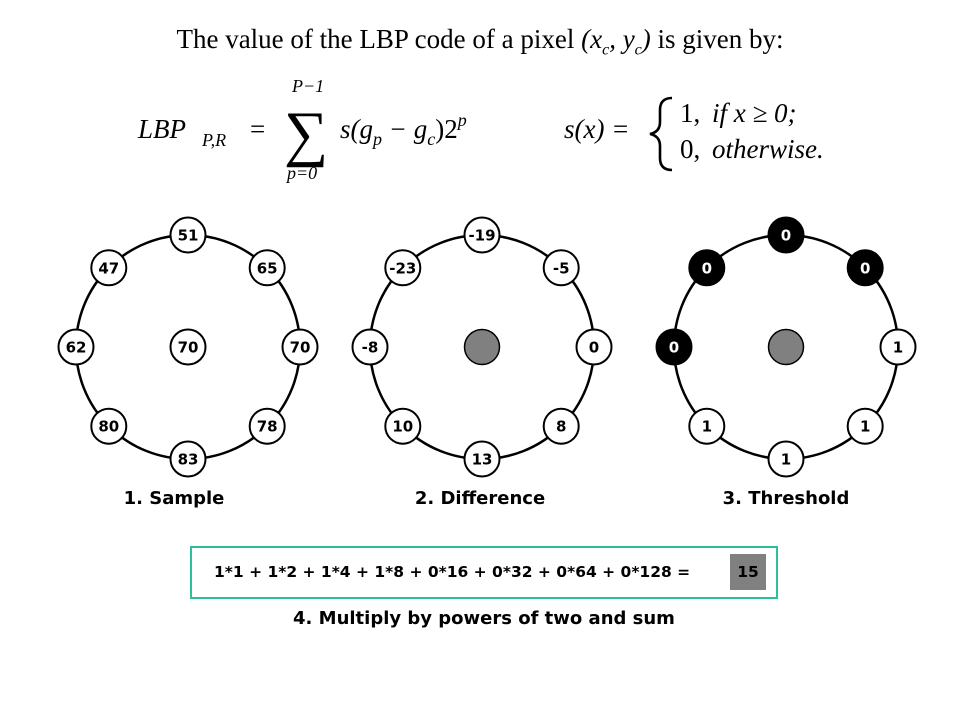 This screenshot has width=960, height=720. I want to click on difference-neighbor-s: 13, so click(482, 459).